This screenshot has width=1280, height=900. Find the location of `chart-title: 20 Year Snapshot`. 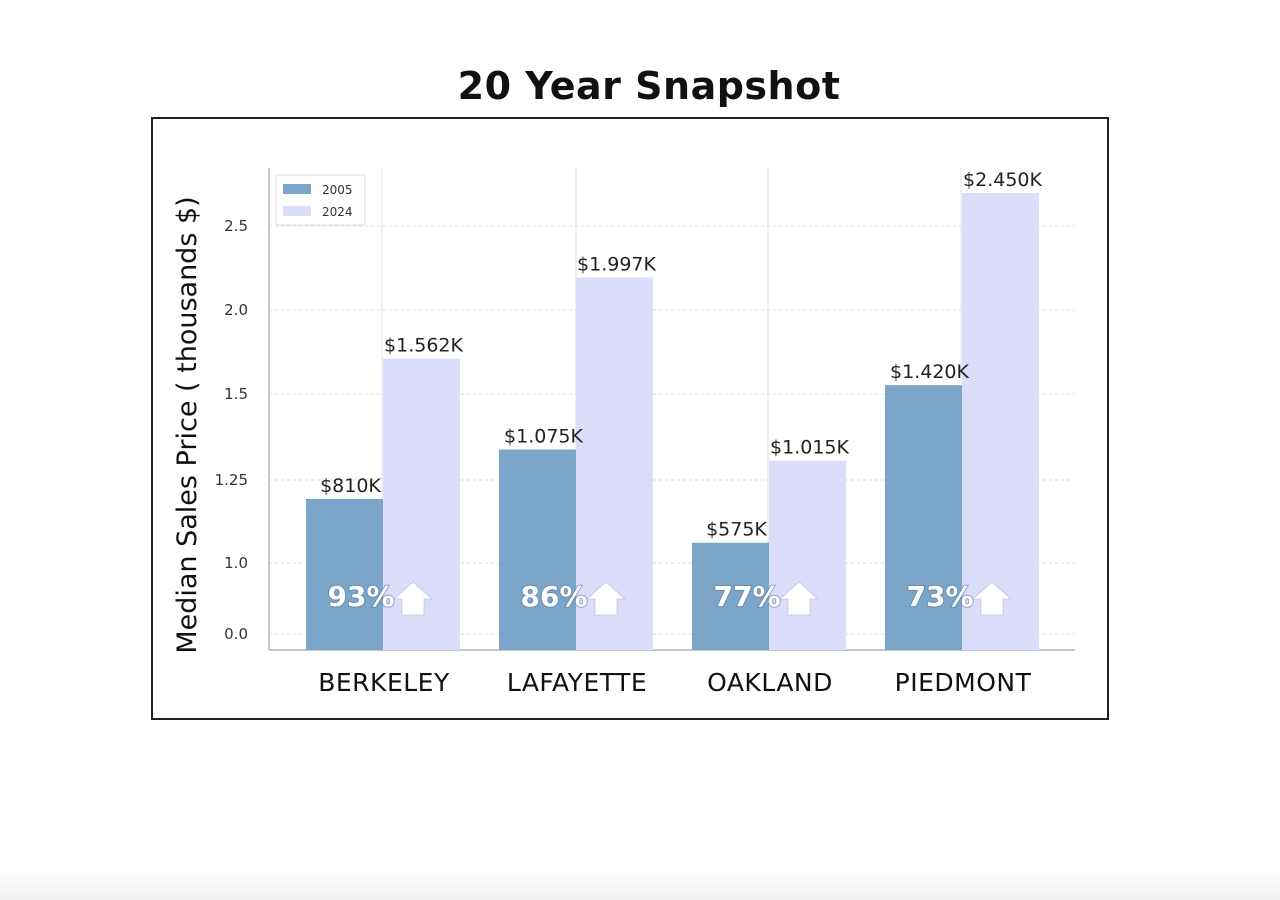

chart-title: 20 Year Snapshot is located at coordinates (649, 86).